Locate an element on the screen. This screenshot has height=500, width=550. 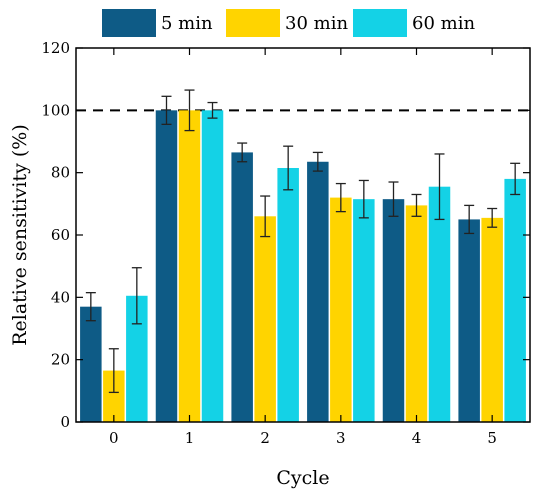
y-tick-label: 60 is located at coordinates (60, 235).